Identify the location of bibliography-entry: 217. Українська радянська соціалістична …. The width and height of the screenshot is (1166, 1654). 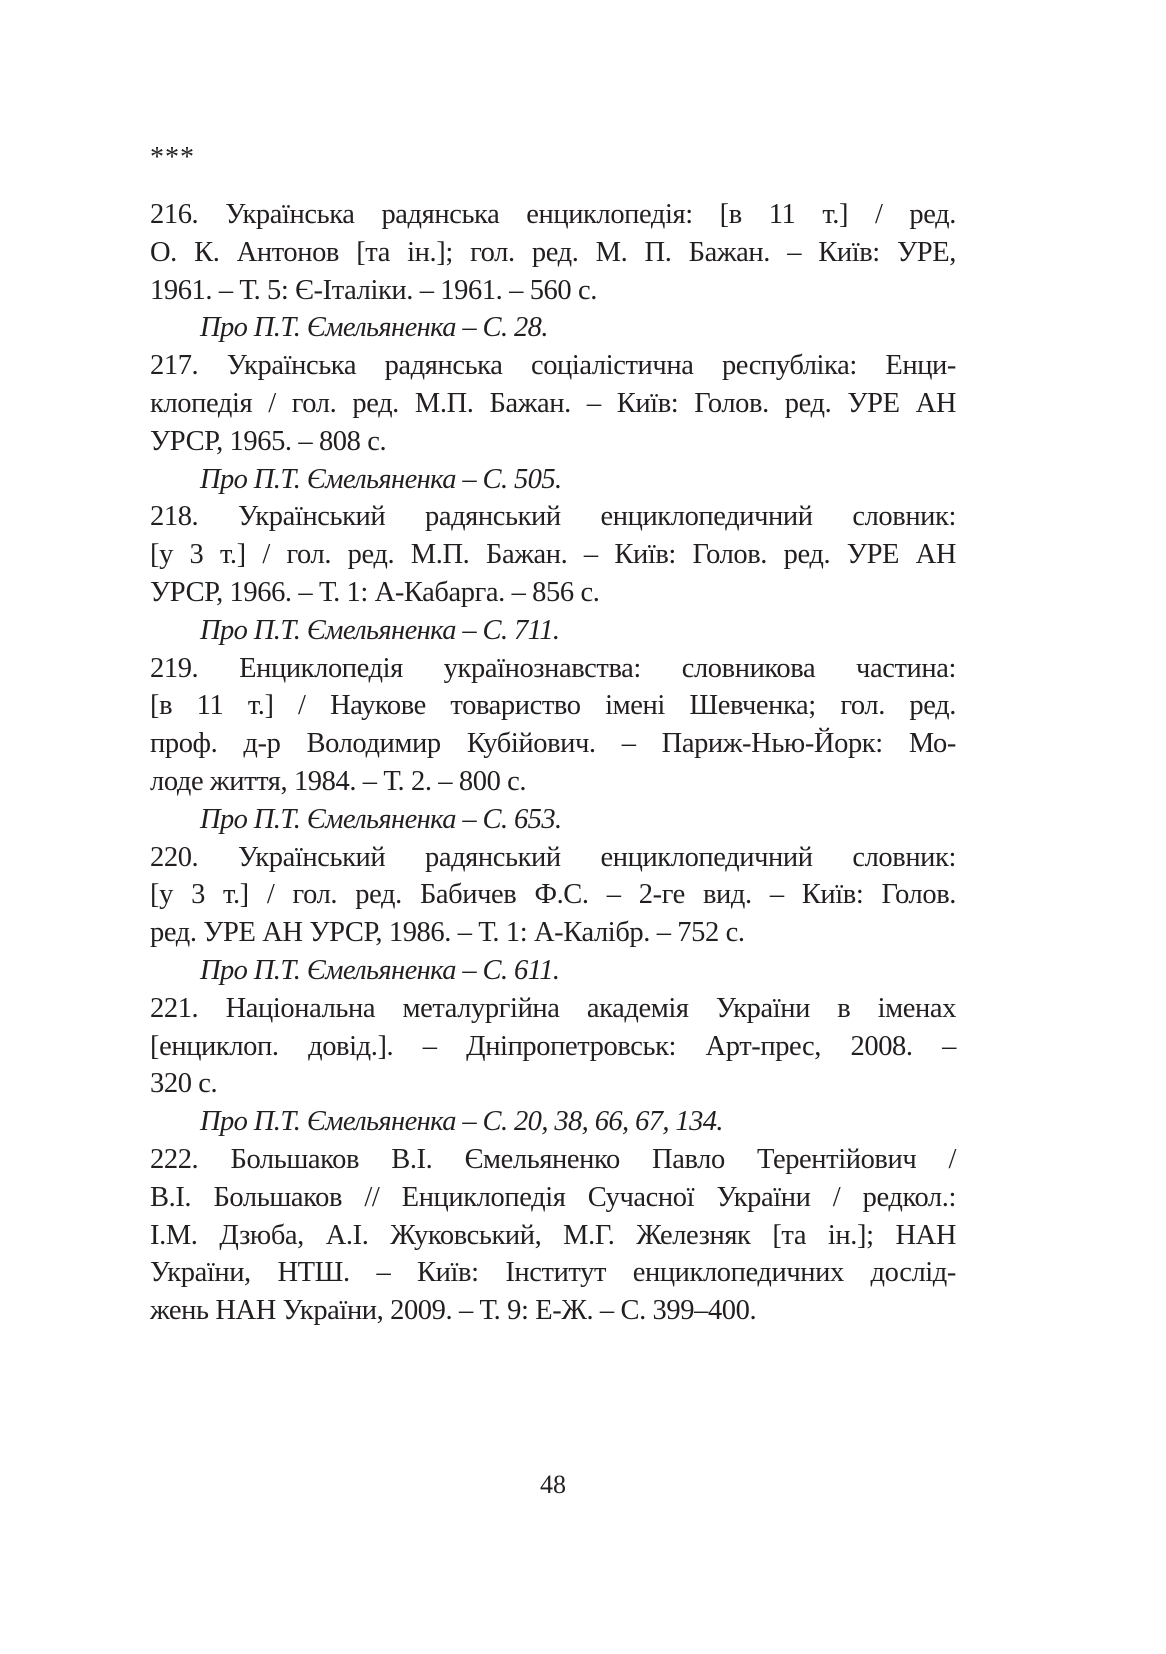
(553, 422).